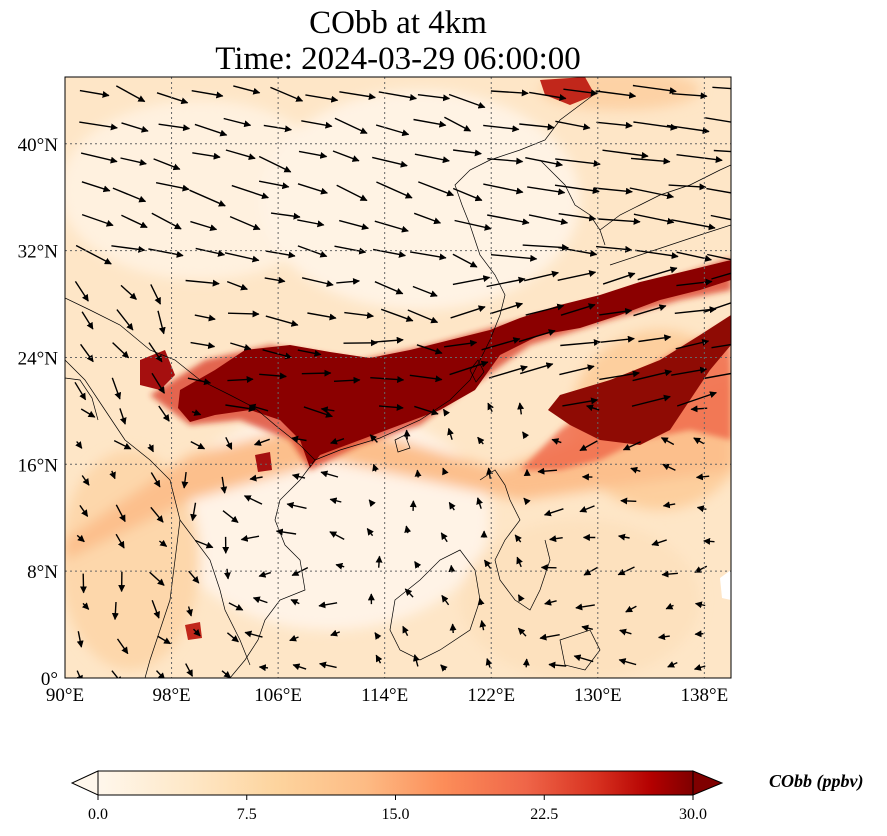 The image size is (887, 836). I want to click on lon-tick-label: 130°E, so click(598, 695).